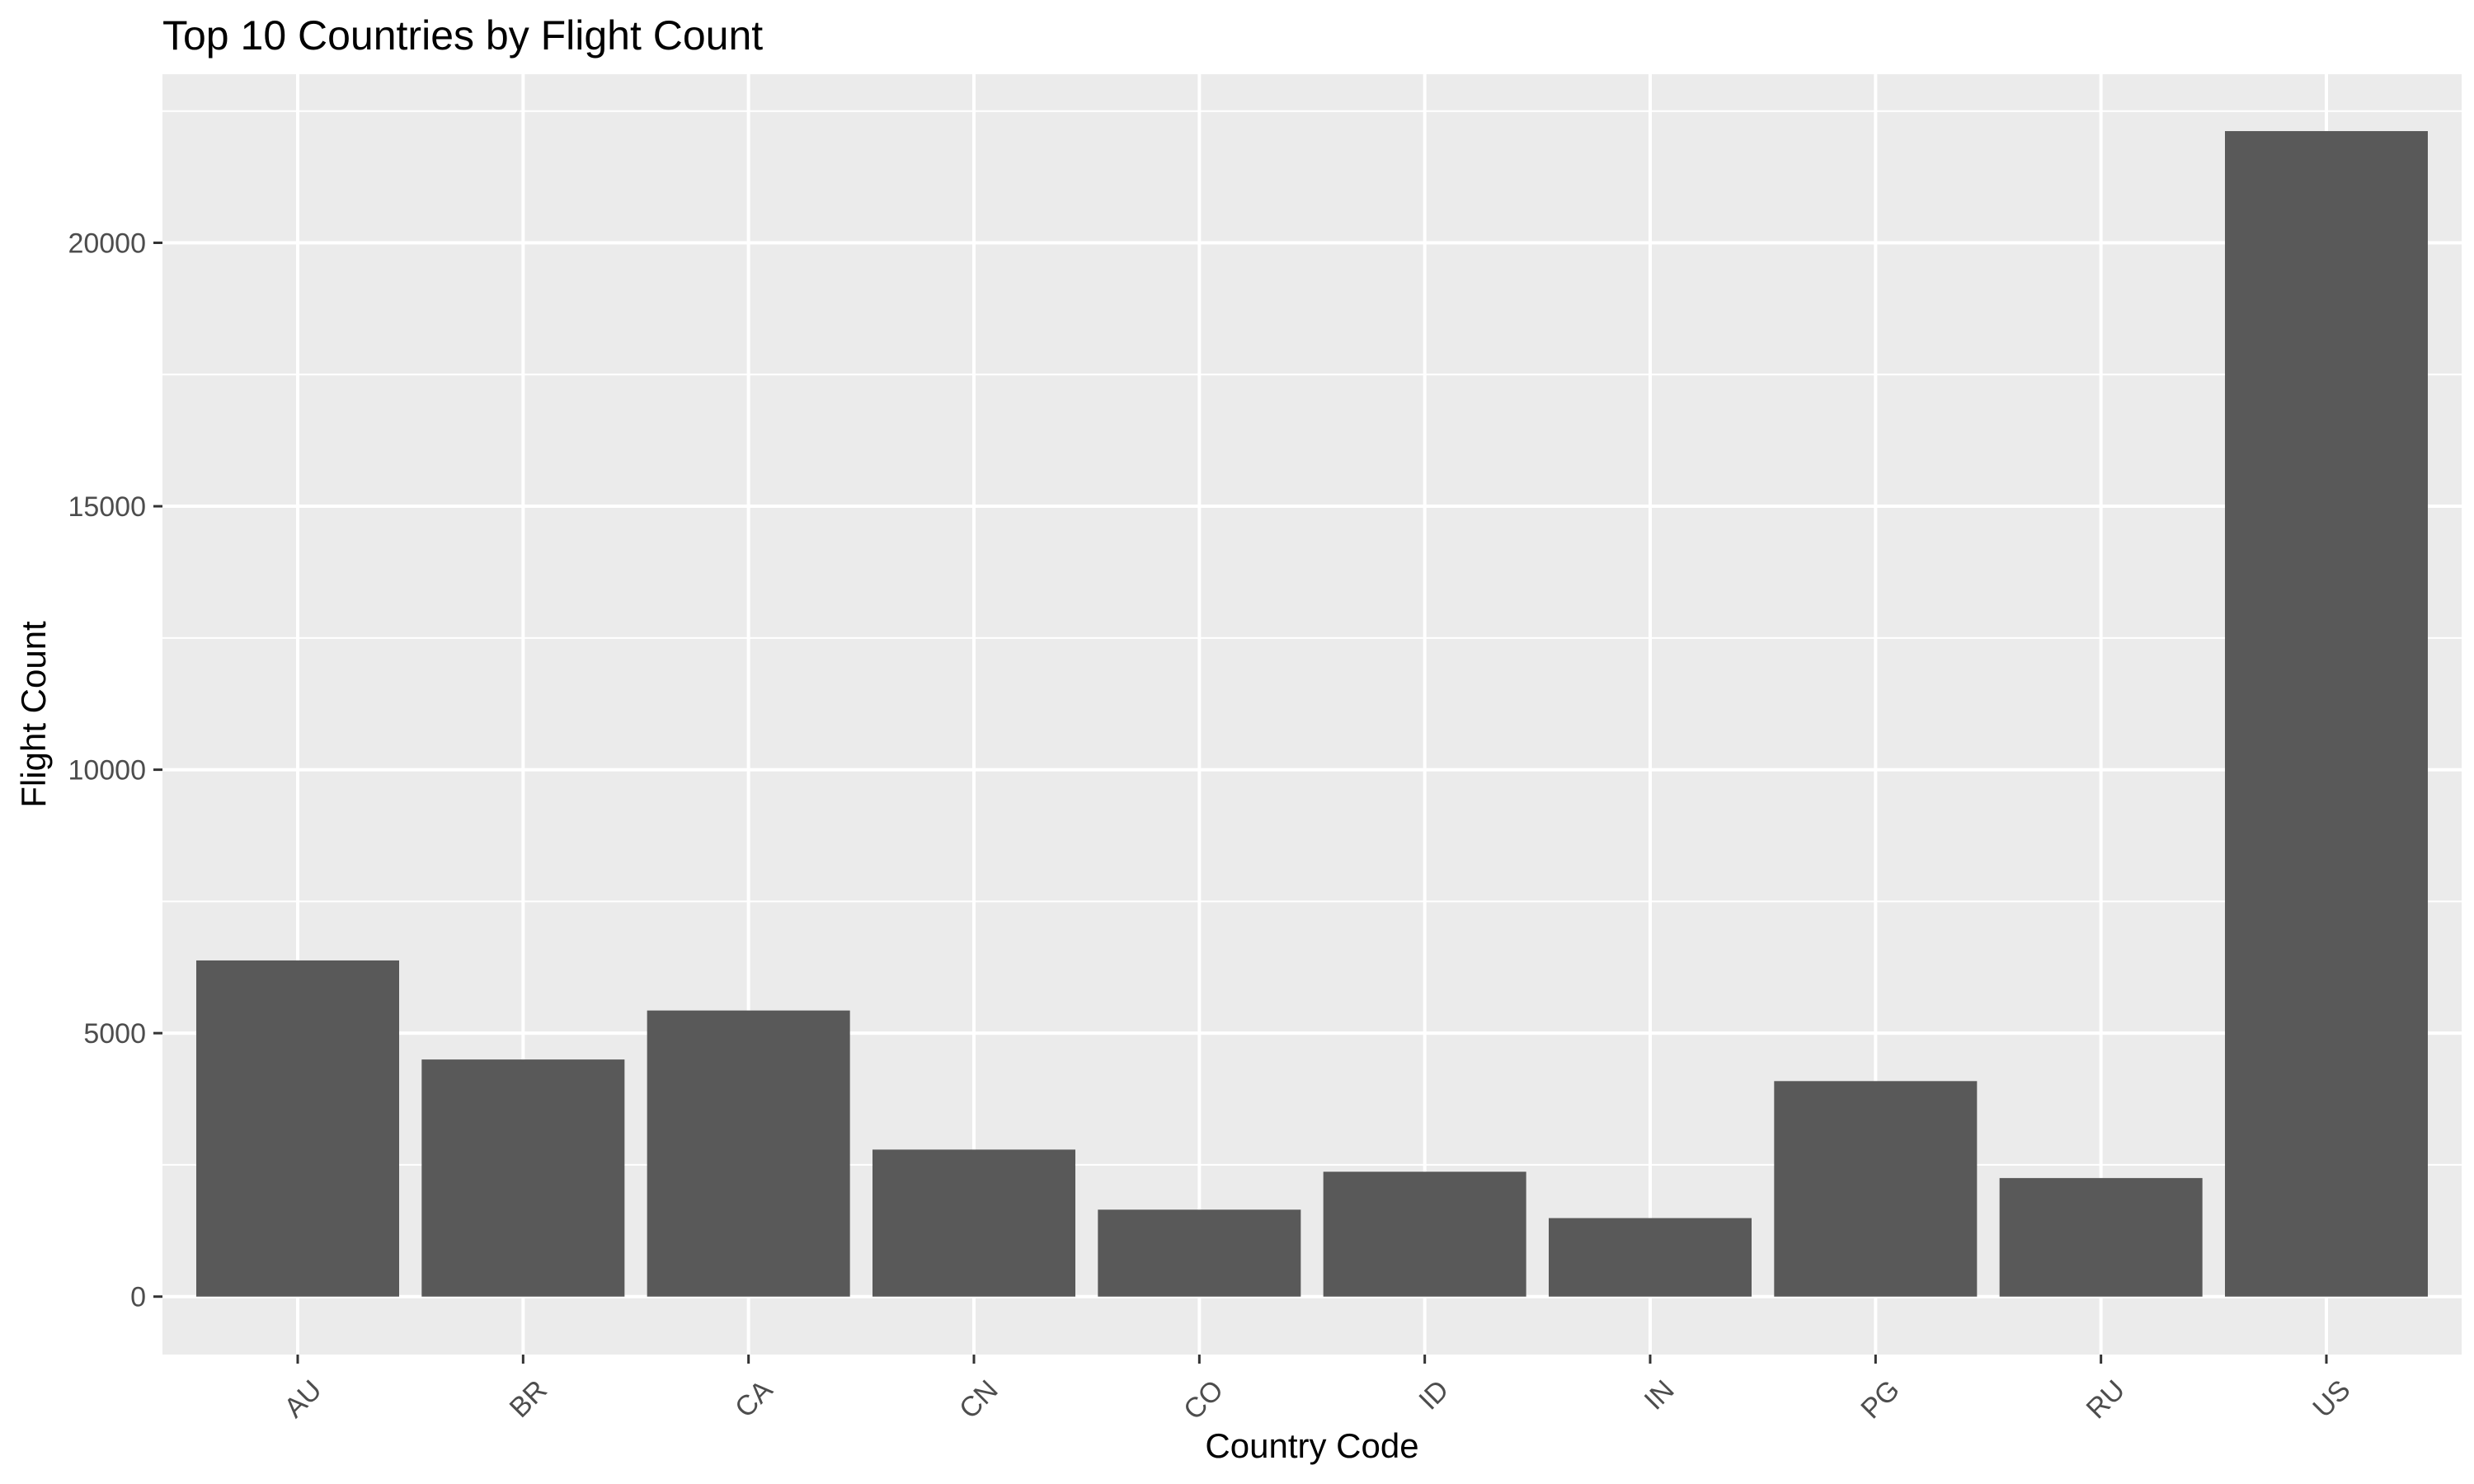 The height and width of the screenshot is (1484, 2474). What do you see at coordinates (2106, 1399) in the screenshot?
I see `x-tick-label: RU` at bounding box center [2106, 1399].